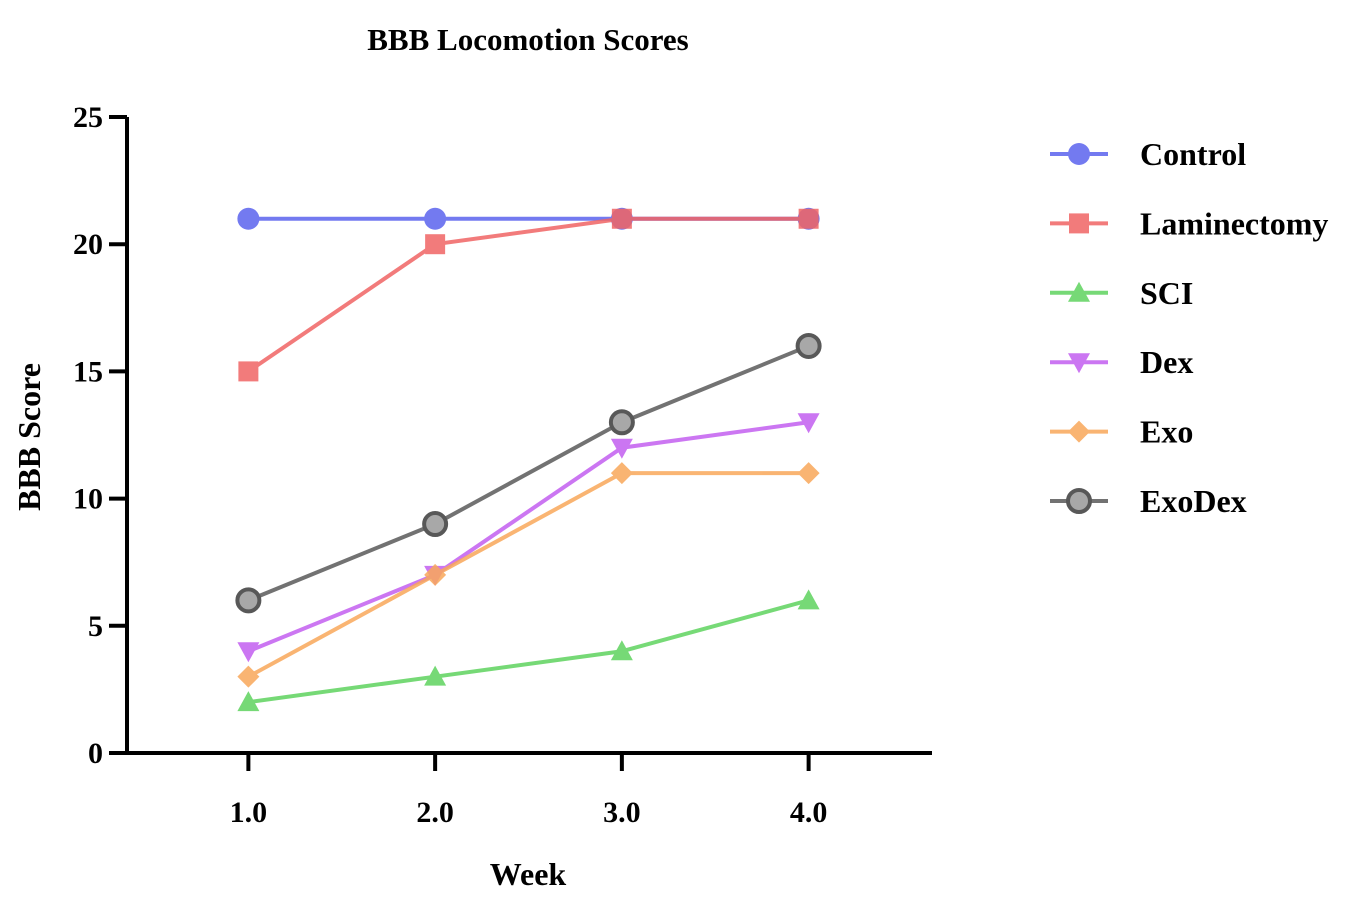 This screenshot has height=904, width=1348. I want to click on x-axis-ticks: 1.0 2.0 3.0 4.0, so click(529, 791).